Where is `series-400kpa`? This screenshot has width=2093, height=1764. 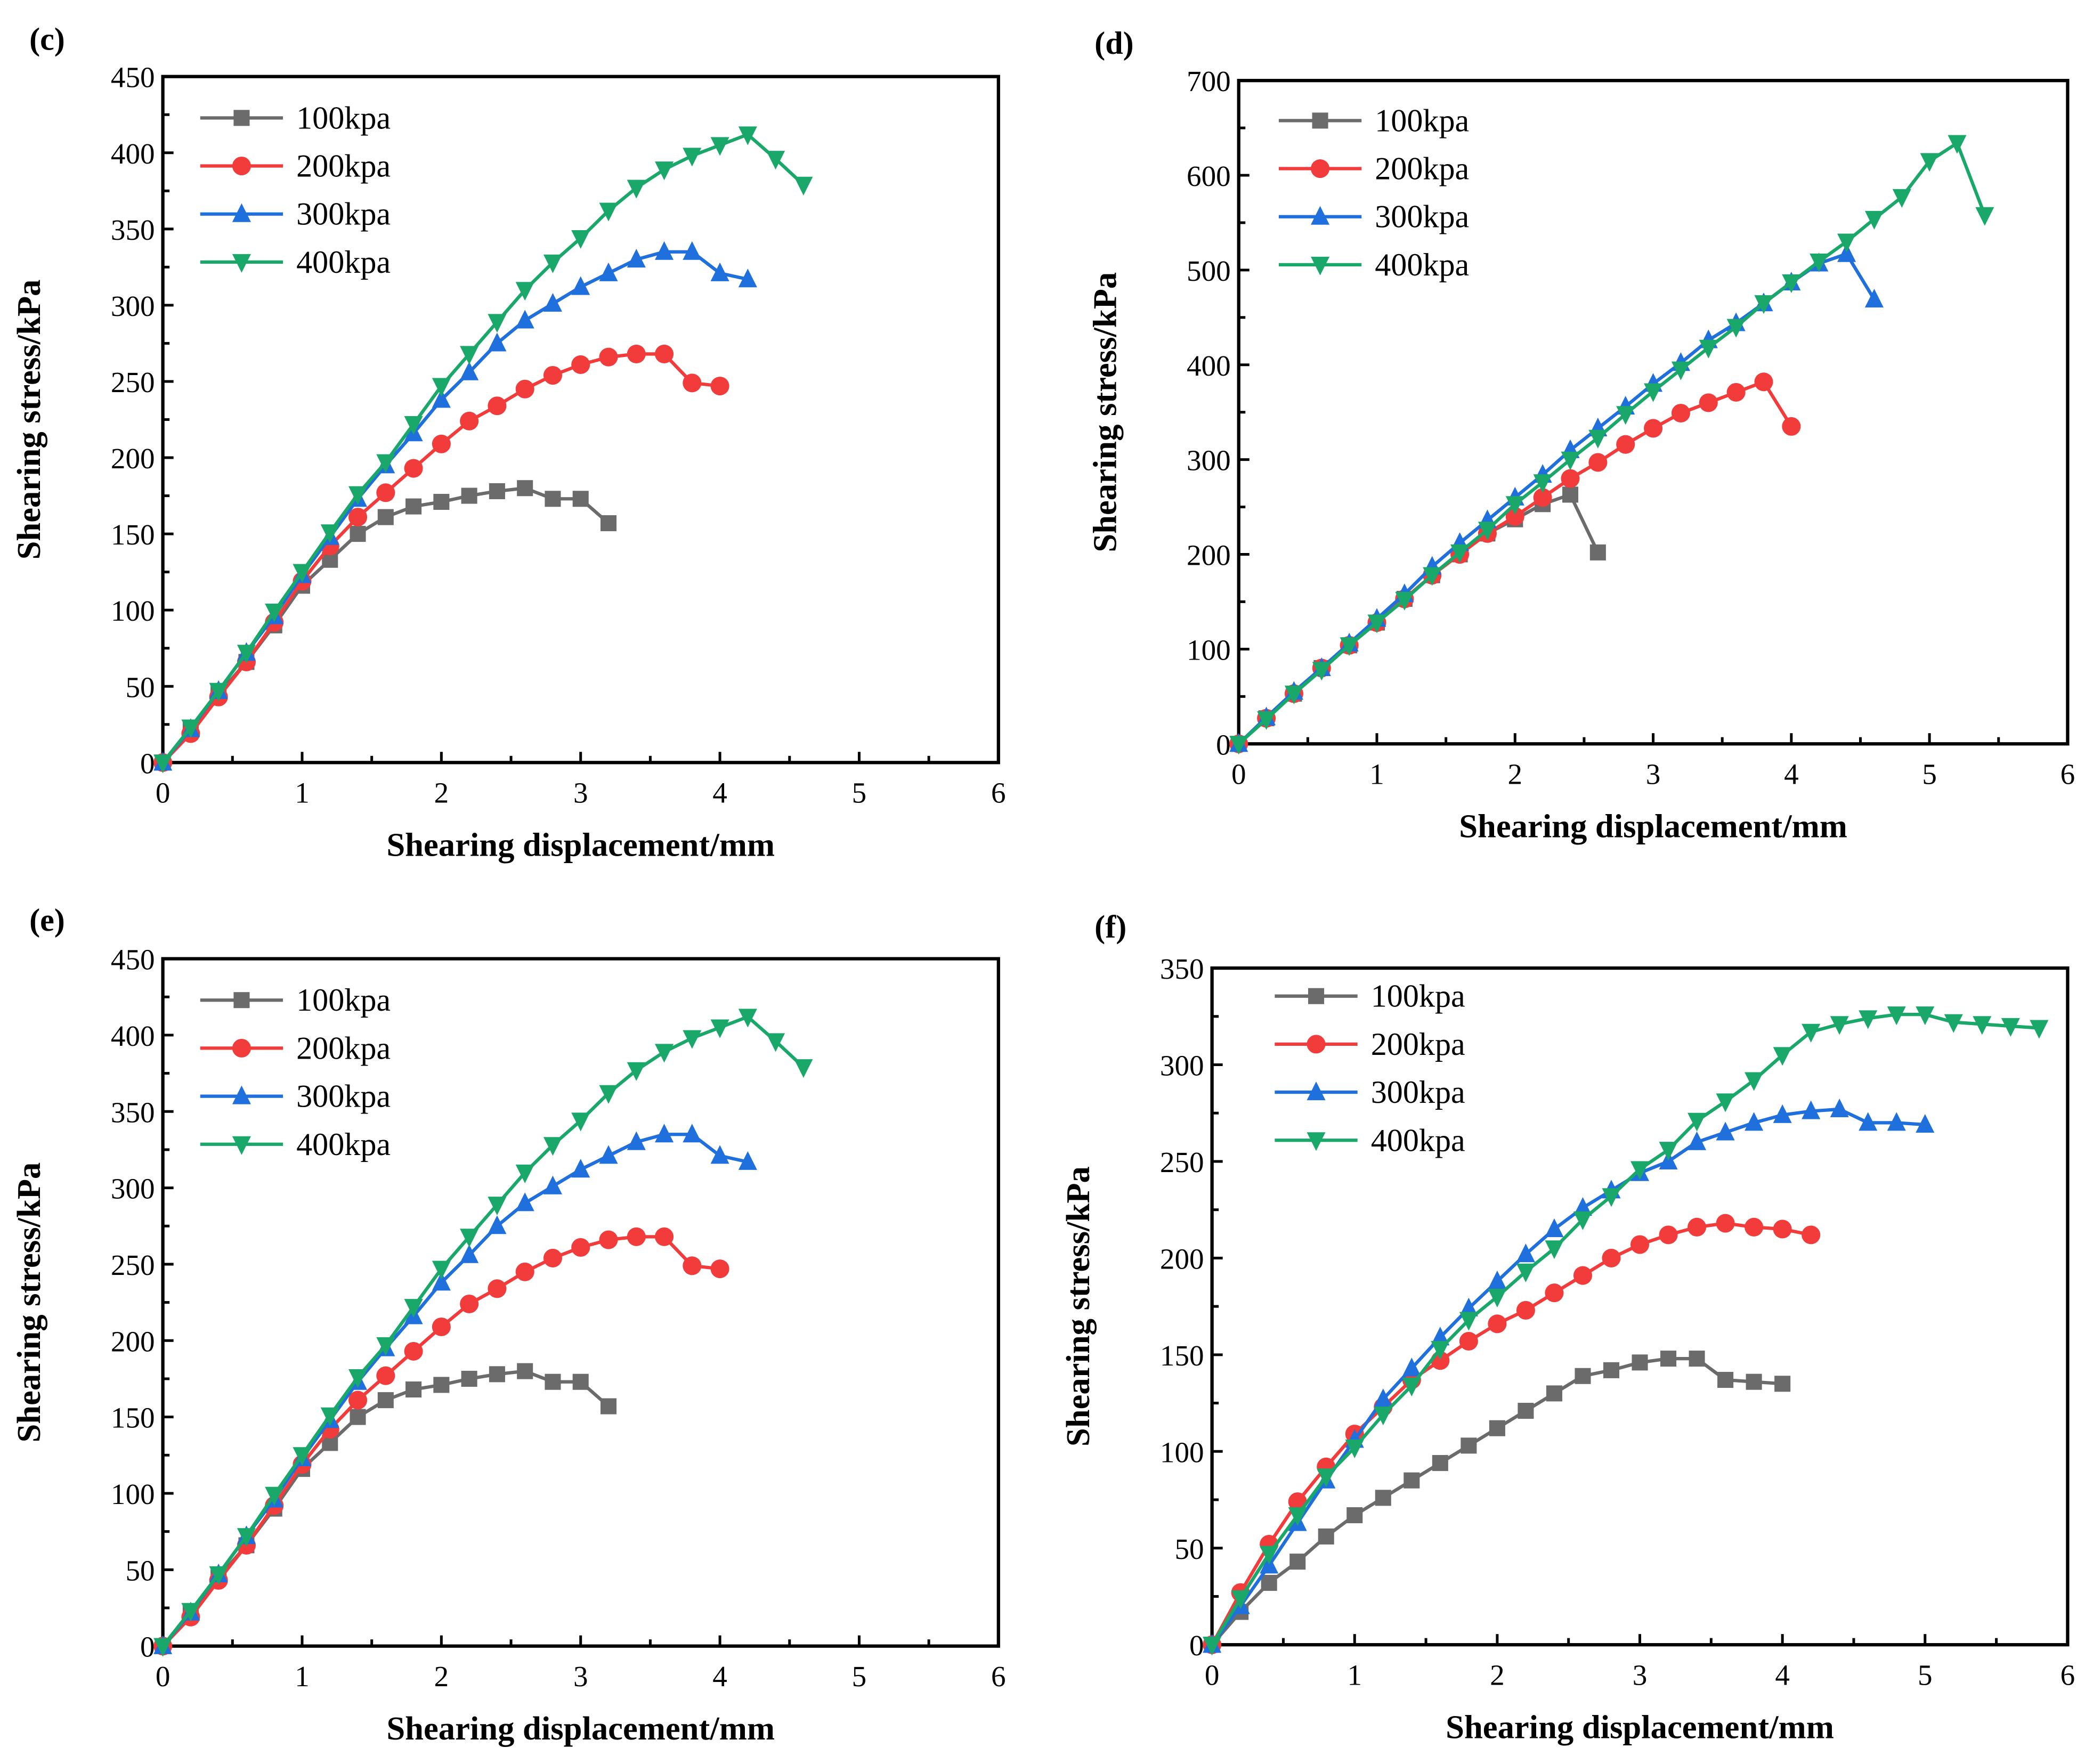
series-400kpa is located at coordinates (483, 450).